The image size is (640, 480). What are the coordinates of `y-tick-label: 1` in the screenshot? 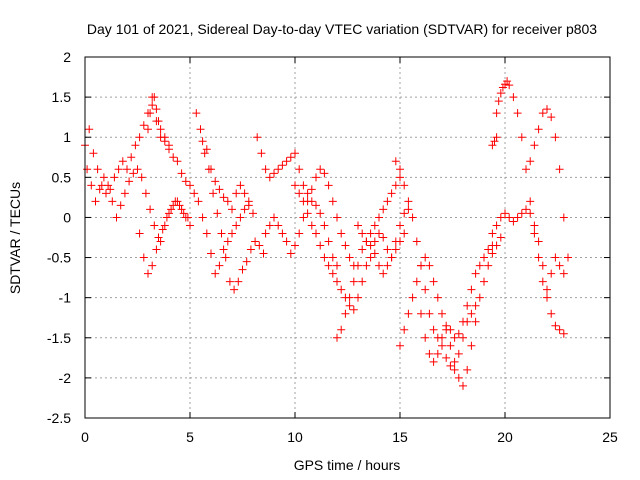 It's located at (67, 137).